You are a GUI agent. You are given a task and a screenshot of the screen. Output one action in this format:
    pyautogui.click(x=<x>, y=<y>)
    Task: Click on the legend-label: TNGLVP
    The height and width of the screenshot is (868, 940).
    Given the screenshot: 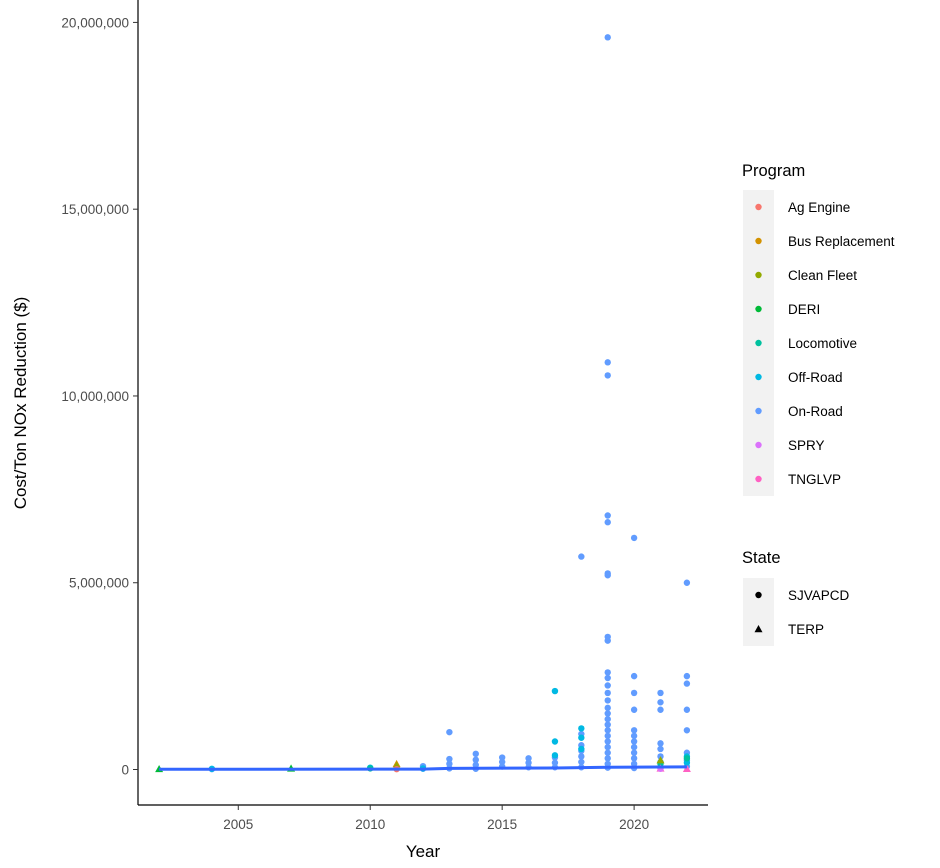 What is the action you would take?
    pyautogui.click(x=814, y=479)
    